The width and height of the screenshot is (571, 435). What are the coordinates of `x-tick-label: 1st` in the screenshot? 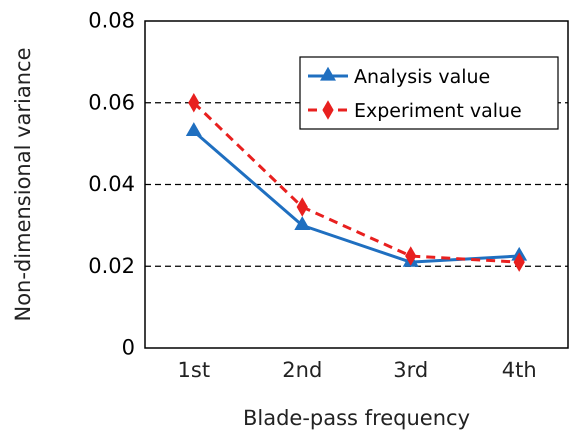 It's located at (194, 370).